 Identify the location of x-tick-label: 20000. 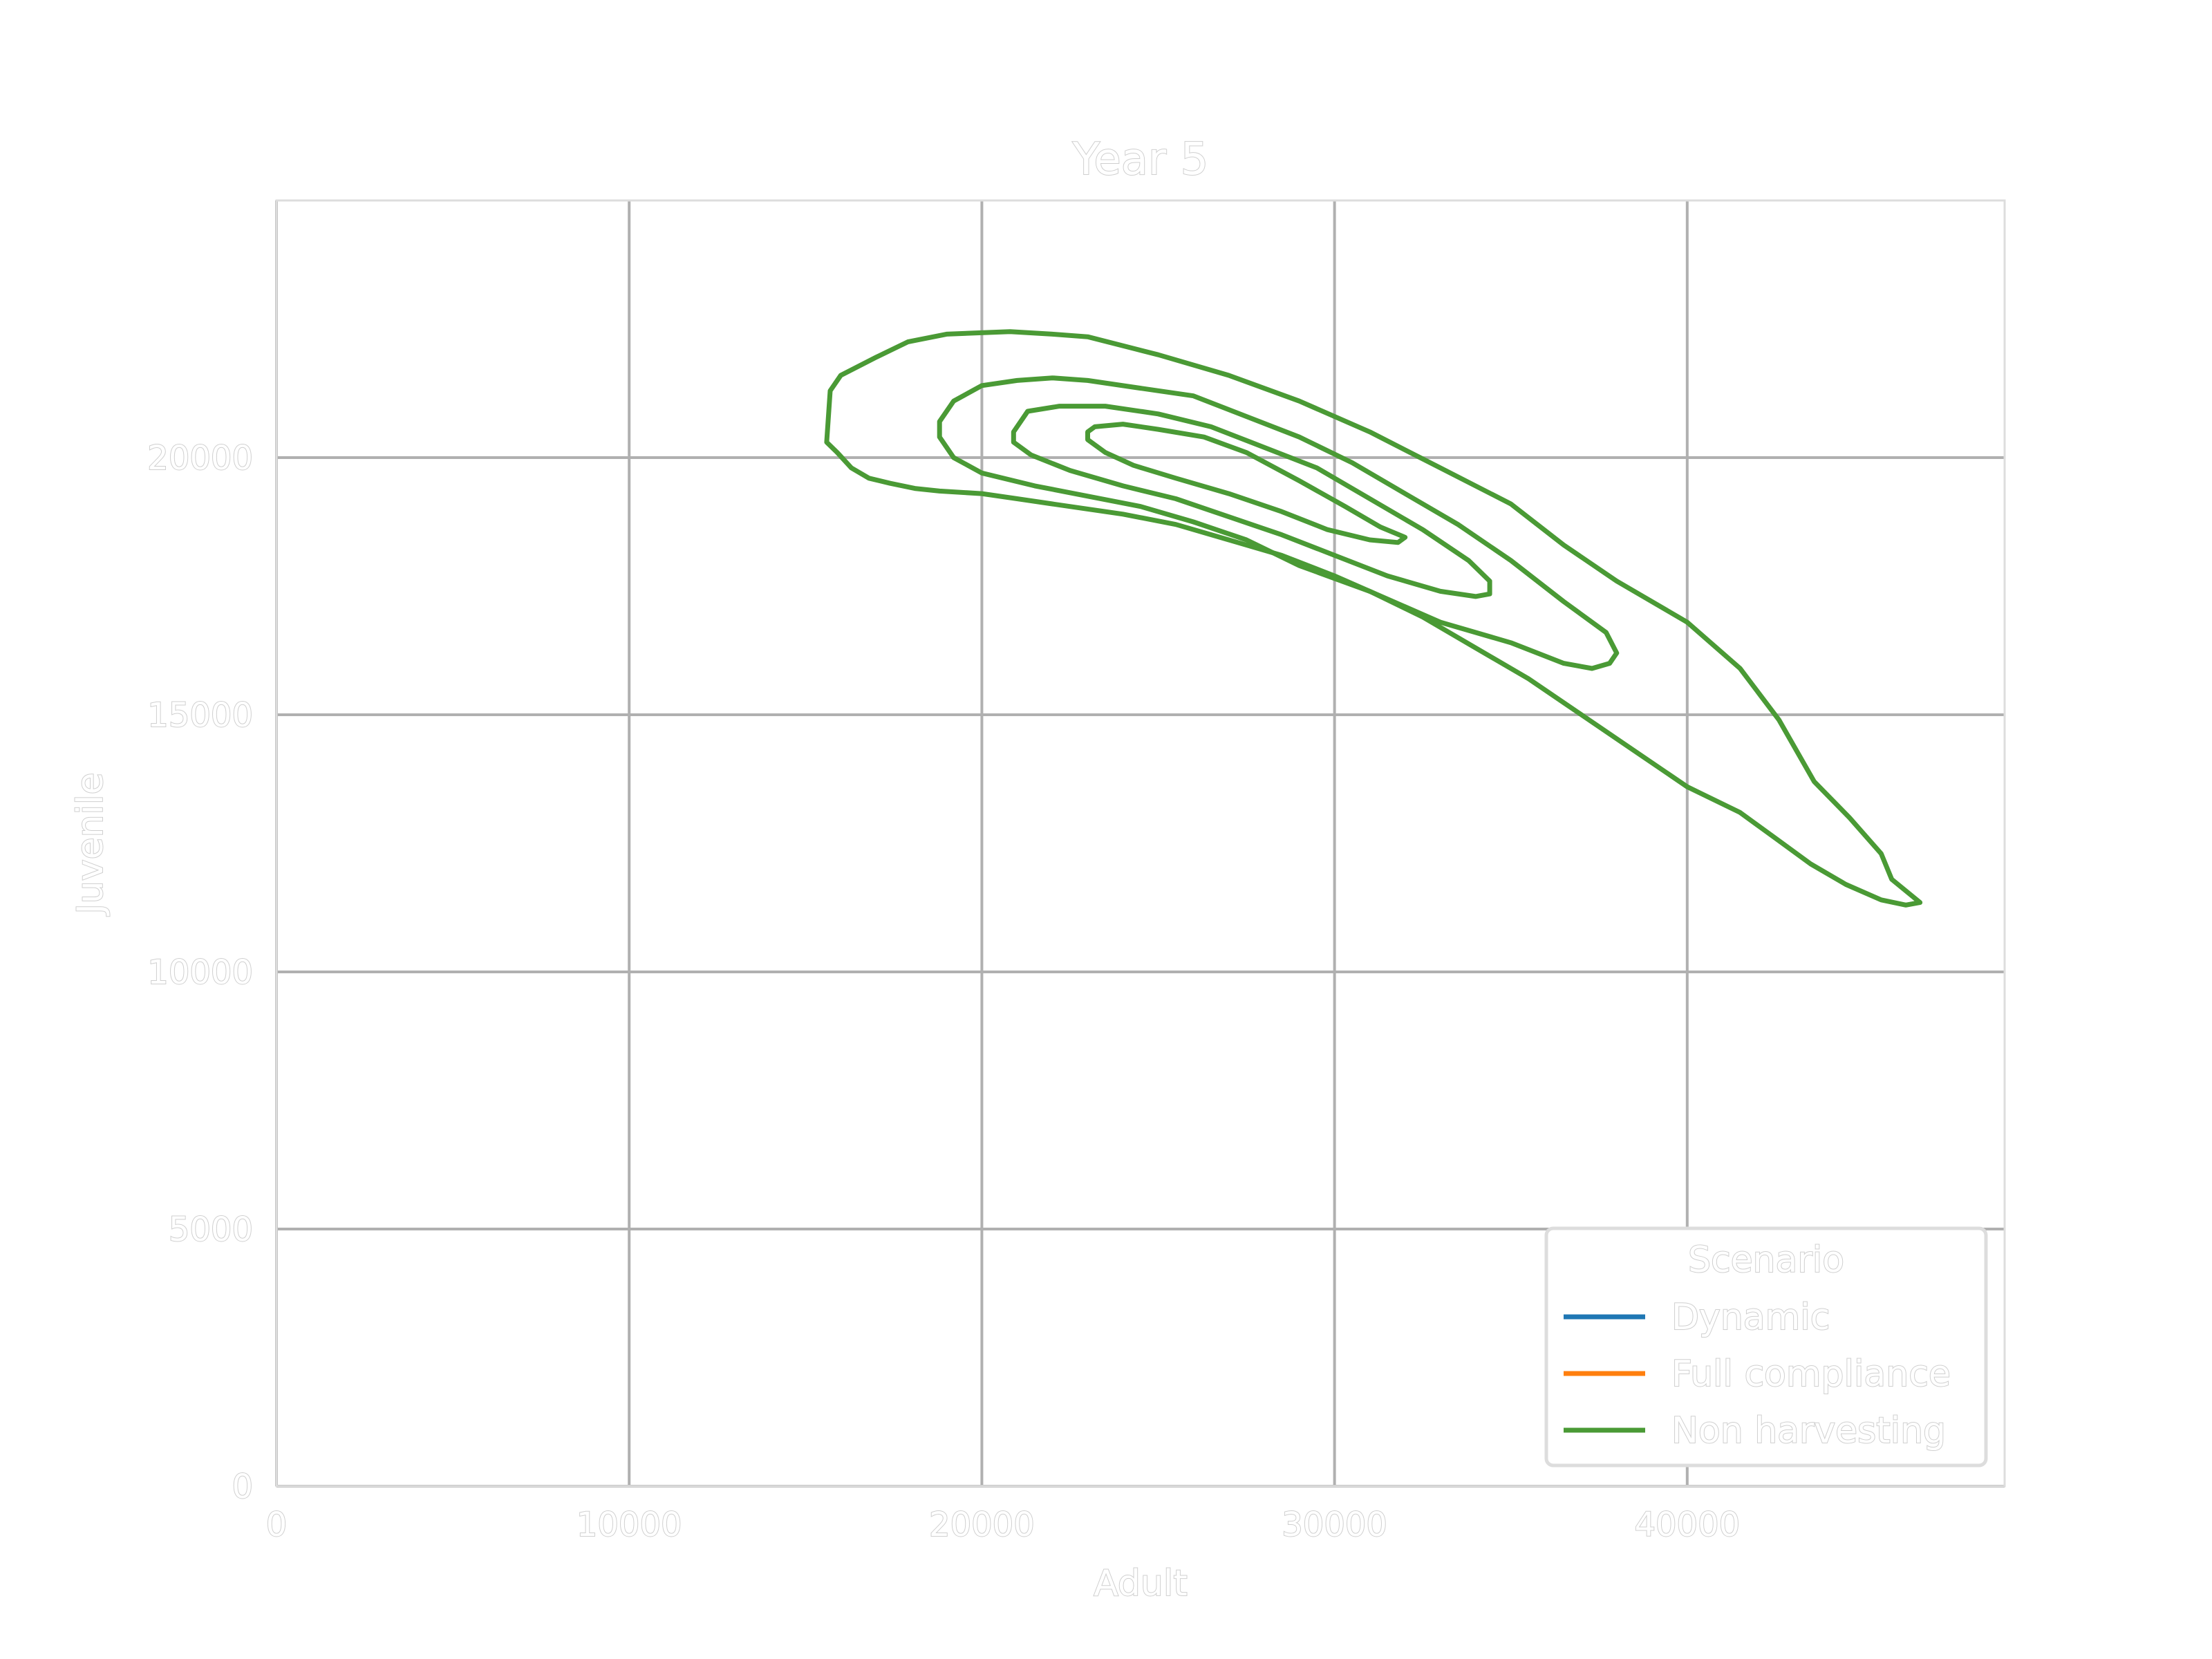
(982, 1525).